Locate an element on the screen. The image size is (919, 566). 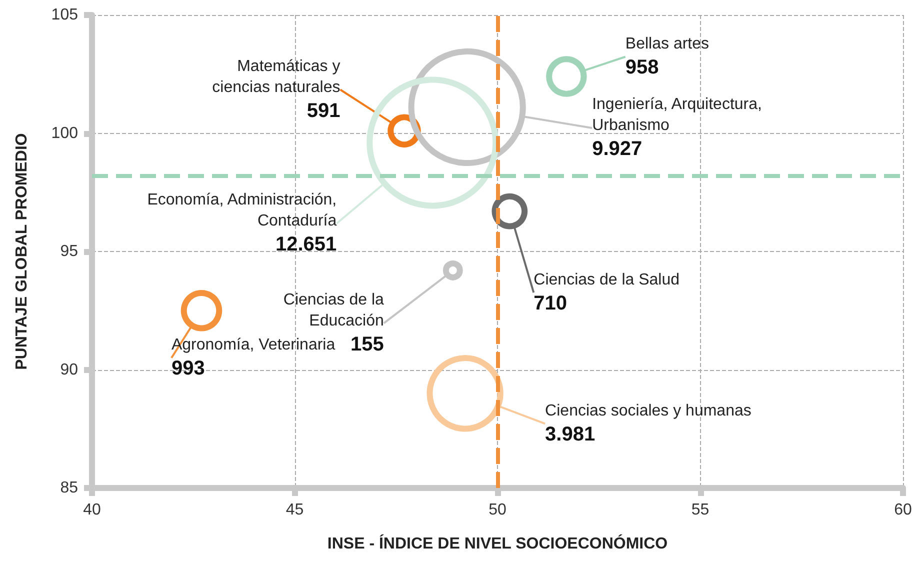
y-tick-label: 90 is located at coordinates (69, 369).